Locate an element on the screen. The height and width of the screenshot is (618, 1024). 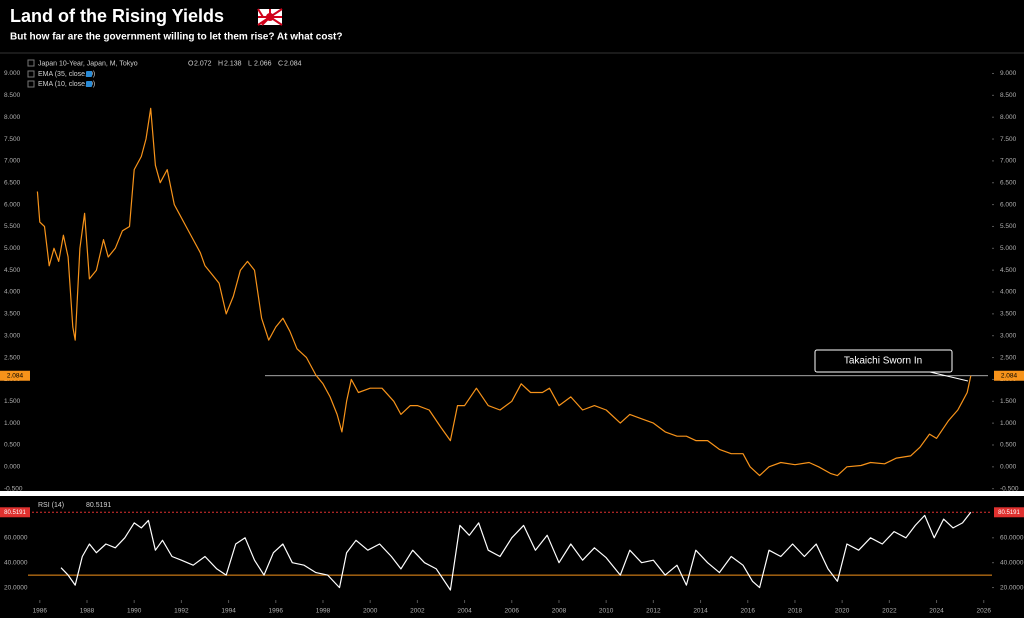
x-tick-label: 2020 is located at coordinates (842, 611).